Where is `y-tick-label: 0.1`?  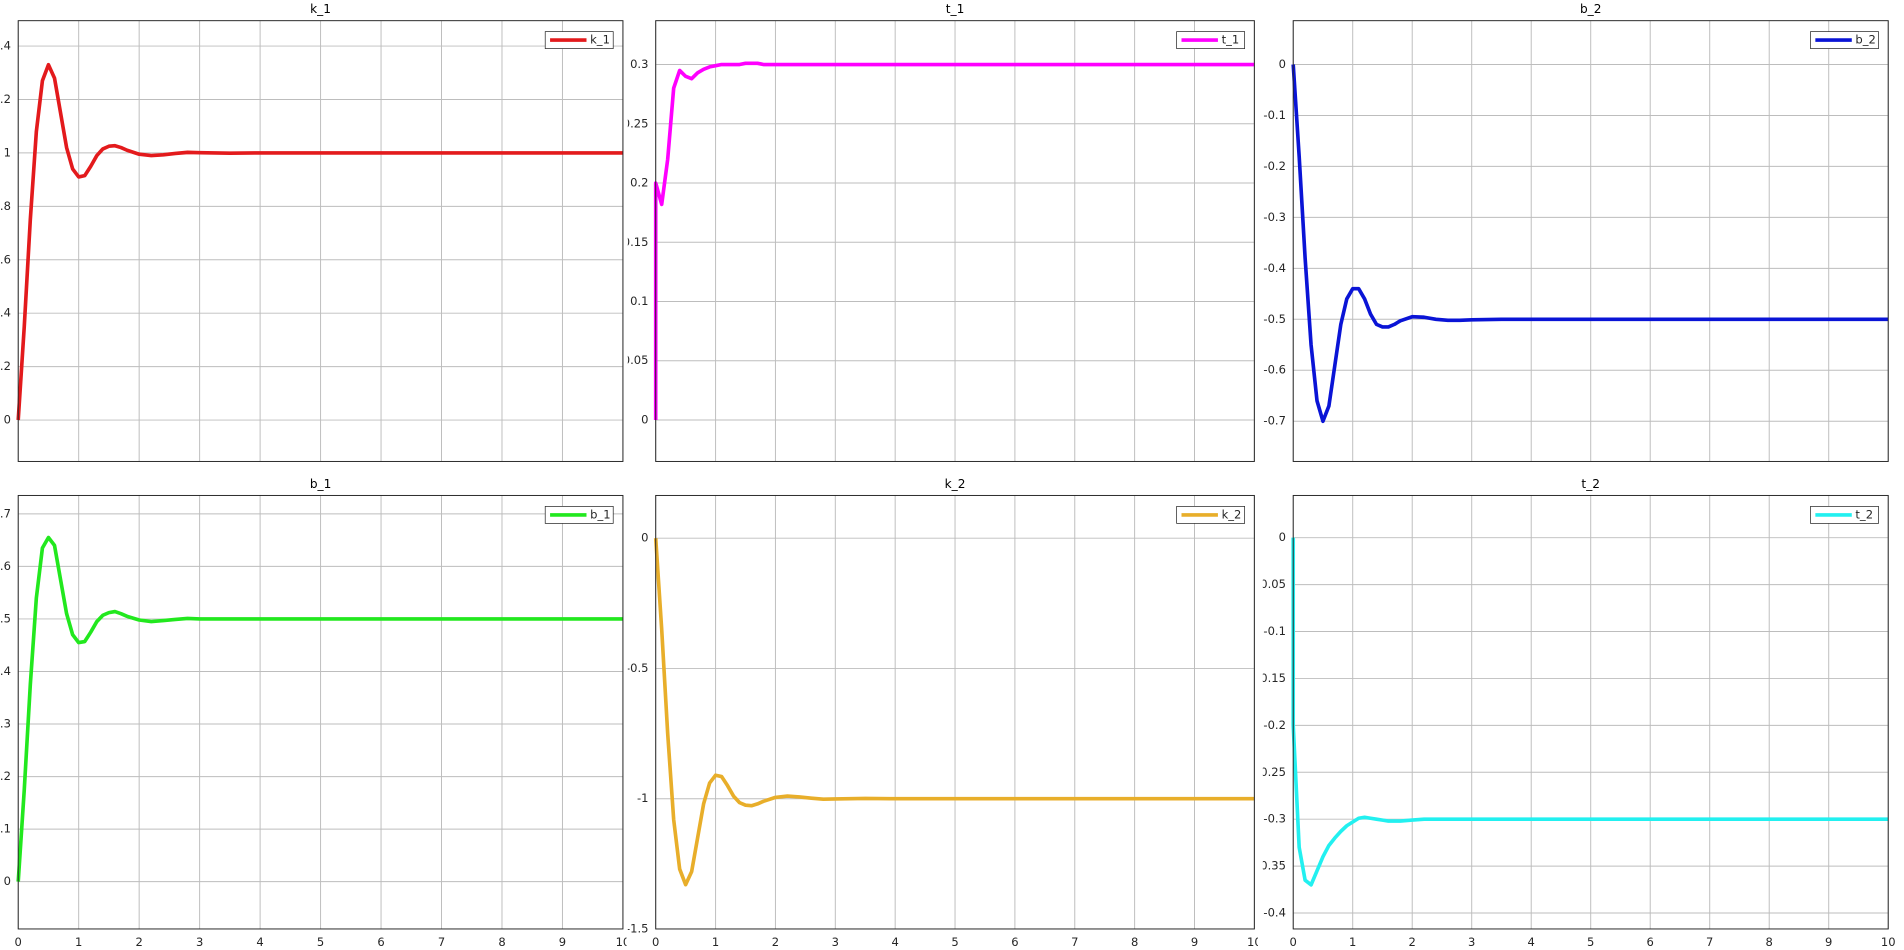
y-tick-label: 0.1 is located at coordinates (639, 301).